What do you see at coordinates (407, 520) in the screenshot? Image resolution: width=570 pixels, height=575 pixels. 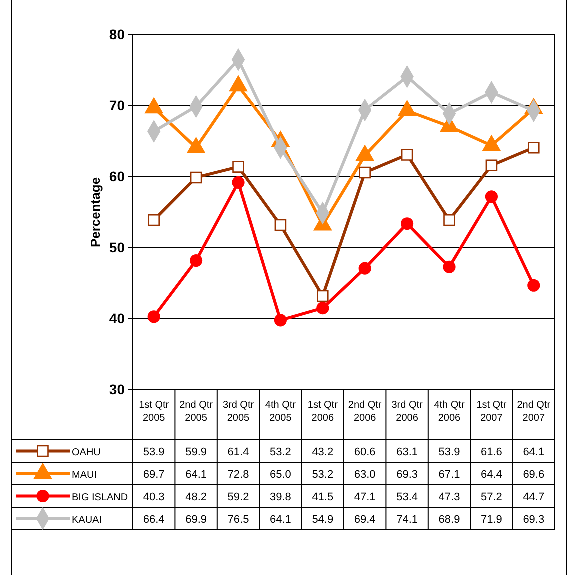 I see `data-label: 74.1` at bounding box center [407, 520].